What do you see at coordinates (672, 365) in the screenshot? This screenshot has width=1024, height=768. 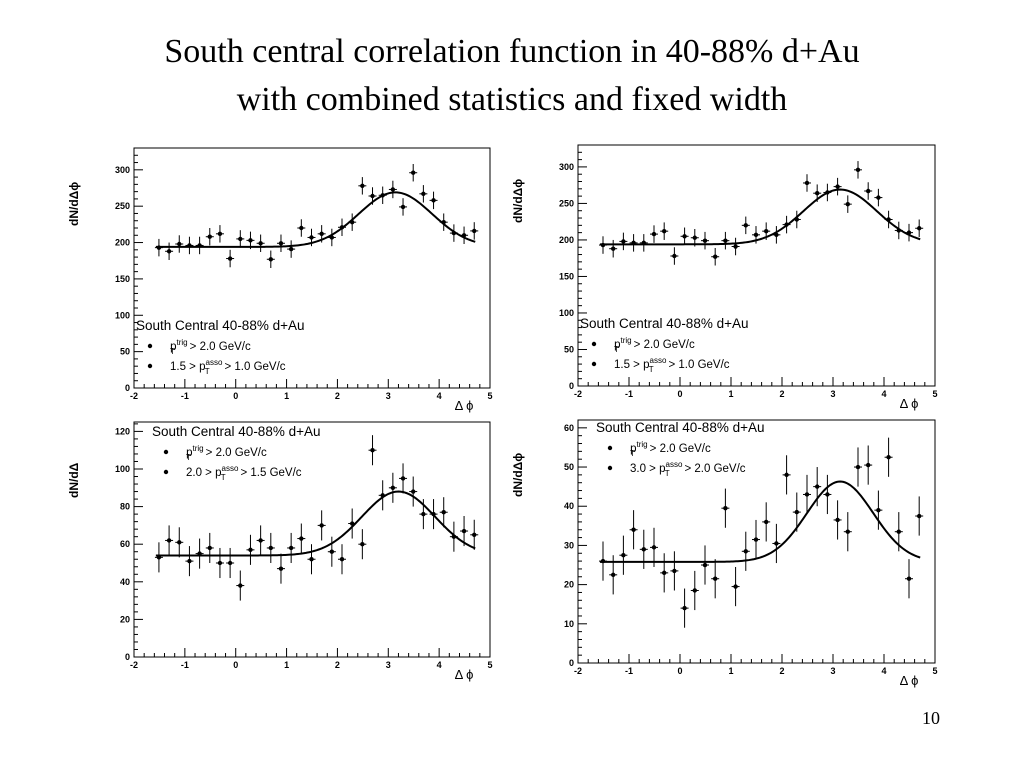 I see `legend-entry: 1.5 > passo T > 1.0 GeV/c` at bounding box center [672, 365].